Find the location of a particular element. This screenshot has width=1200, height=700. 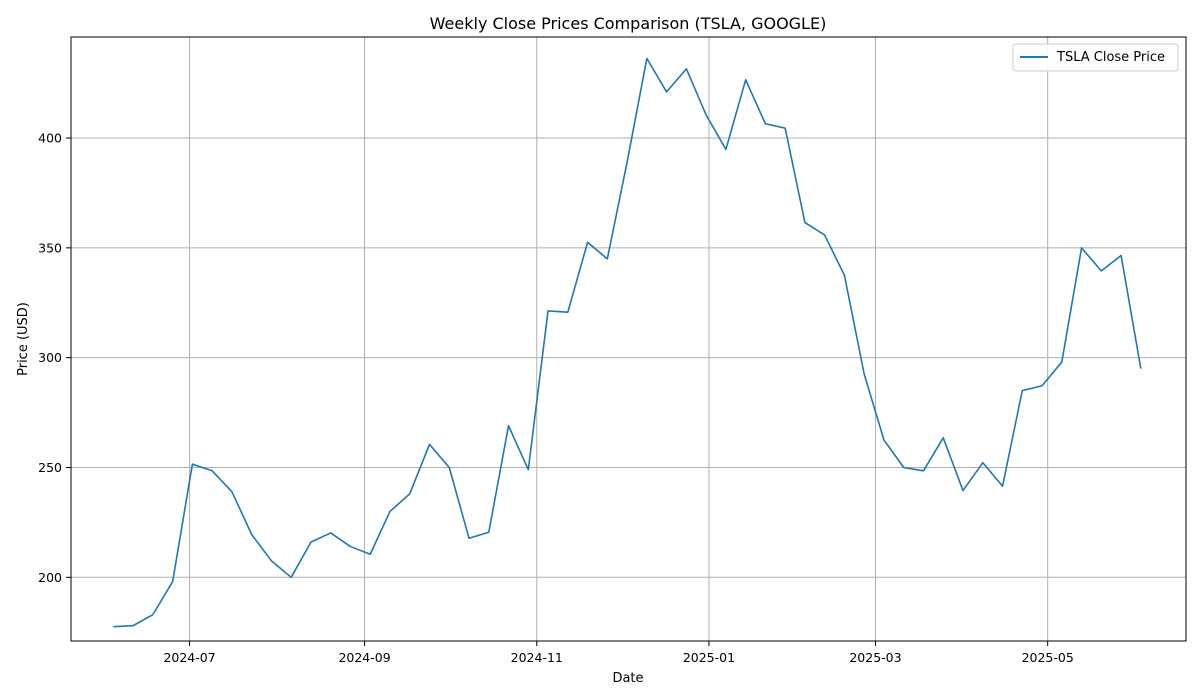

x-tick-label: 2024-11 is located at coordinates (537, 657).